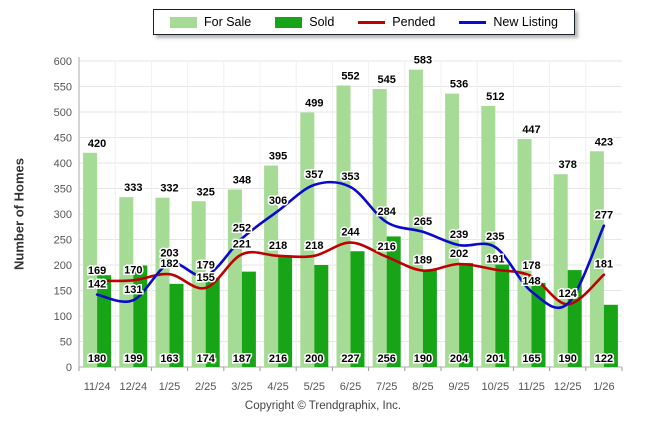 The image size is (646, 434). What do you see at coordinates (19, 214) in the screenshot?
I see `y-axis-title: Number of Homes` at bounding box center [19, 214].